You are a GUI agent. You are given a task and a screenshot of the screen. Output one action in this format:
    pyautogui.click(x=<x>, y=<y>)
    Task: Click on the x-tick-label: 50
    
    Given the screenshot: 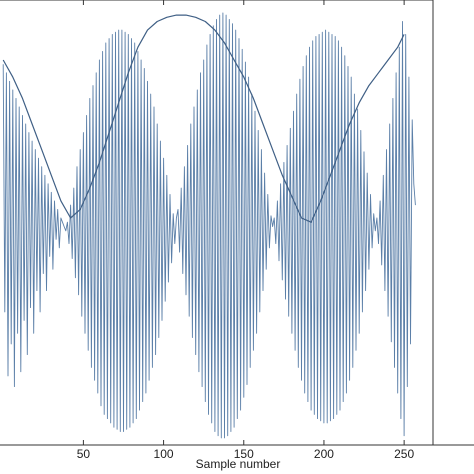 What is the action you would take?
    pyautogui.click(x=84, y=454)
    